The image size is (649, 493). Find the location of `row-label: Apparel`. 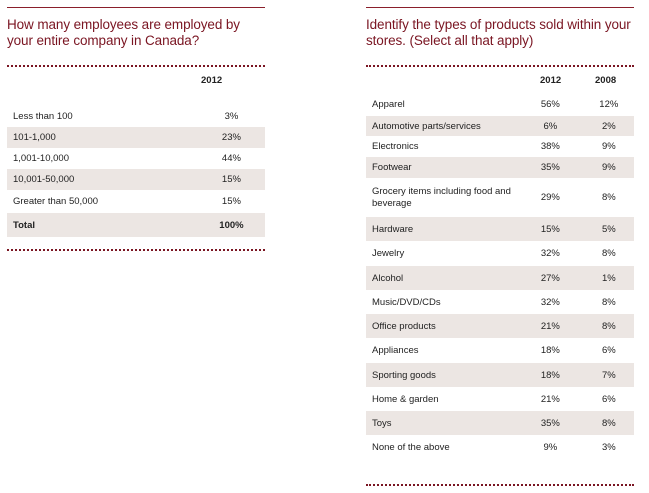

row-label: Apparel is located at coordinates (388, 104).